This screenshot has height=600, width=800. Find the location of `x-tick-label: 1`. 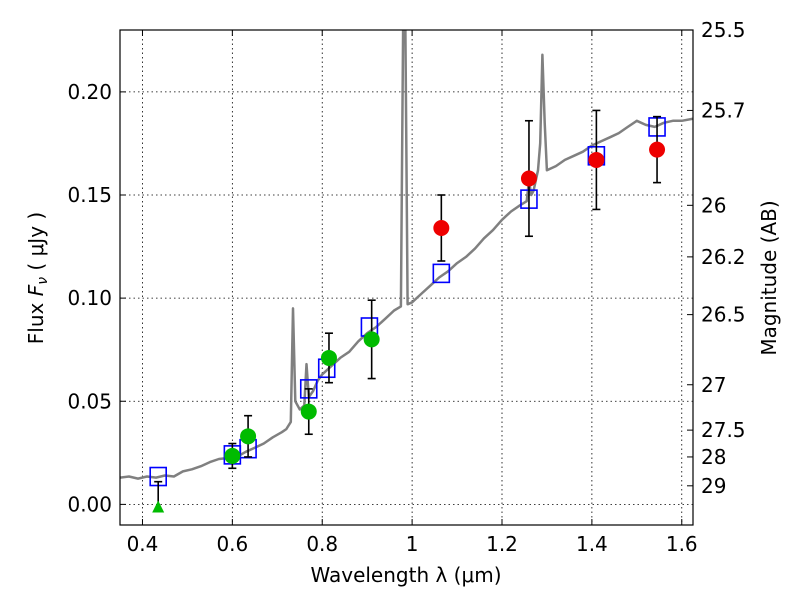

x-tick-label: 1 is located at coordinates (412, 544).